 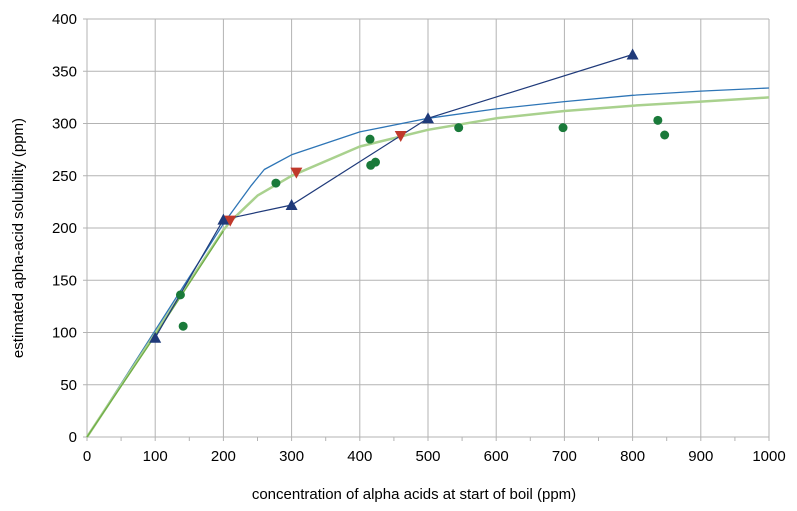 I want to click on x-tick-label: 600, so click(x=496, y=456).